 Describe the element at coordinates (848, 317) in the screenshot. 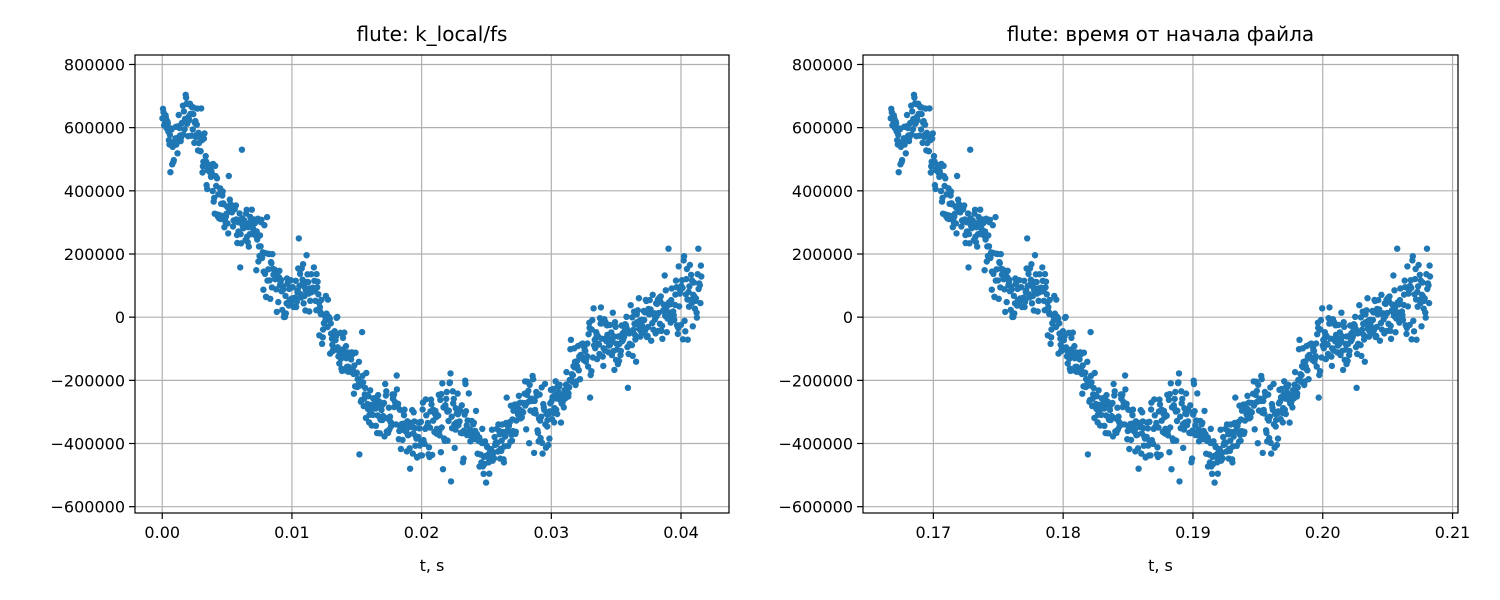

I see `chart-right-y-tick-label: 0` at that location.